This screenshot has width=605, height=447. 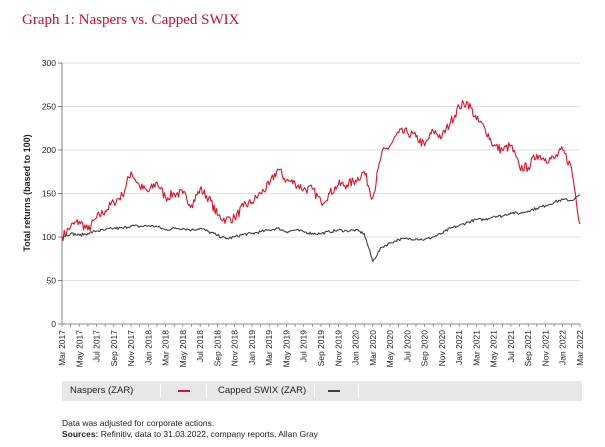 I want to click on x-tick-label: Nov 2021, so click(x=545, y=348).